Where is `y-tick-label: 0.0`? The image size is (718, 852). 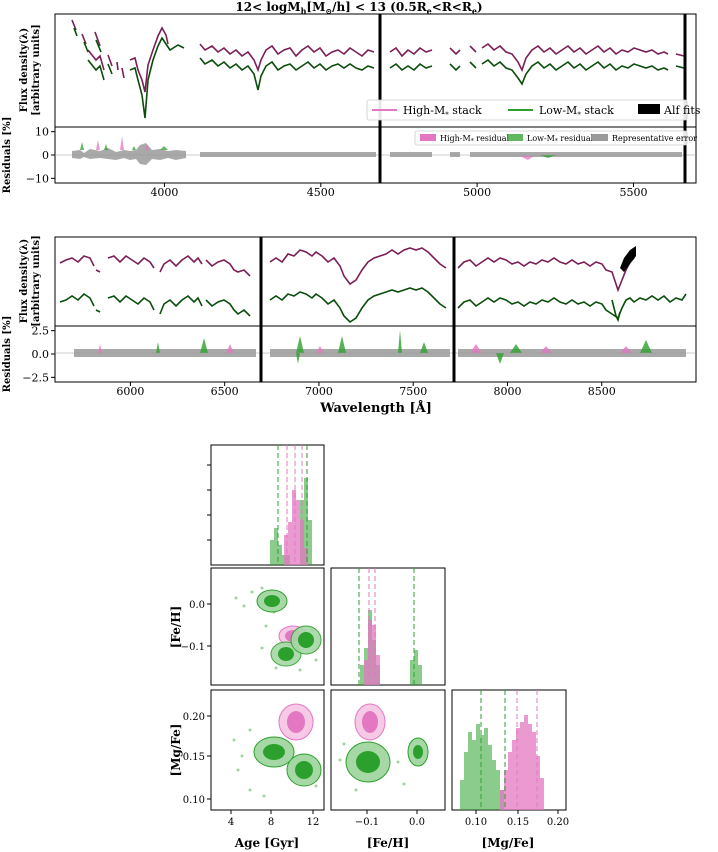 y-tick-label: 0.0 is located at coordinates (41, 354).